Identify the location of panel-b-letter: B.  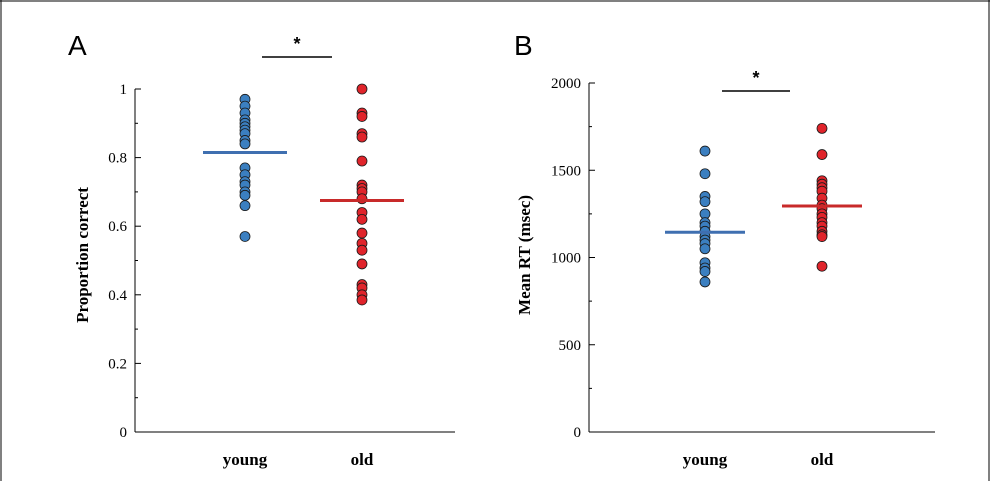
(523, 45).